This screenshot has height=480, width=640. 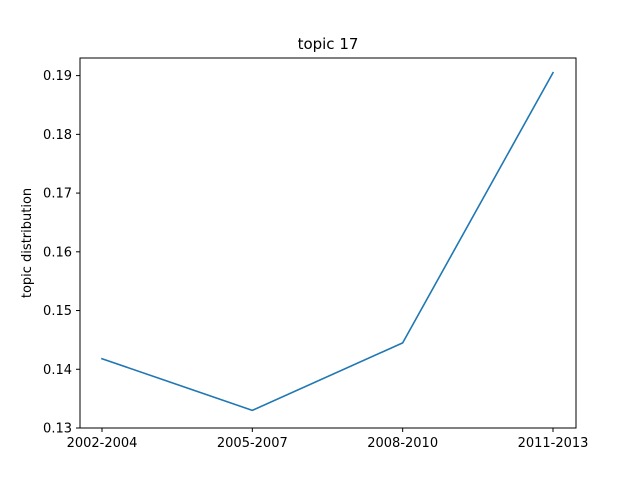 What do you see at coordinates (57, 252) in the screenshot?
I see `y-tick-label: 0.16` at bounding box center [57, 252].